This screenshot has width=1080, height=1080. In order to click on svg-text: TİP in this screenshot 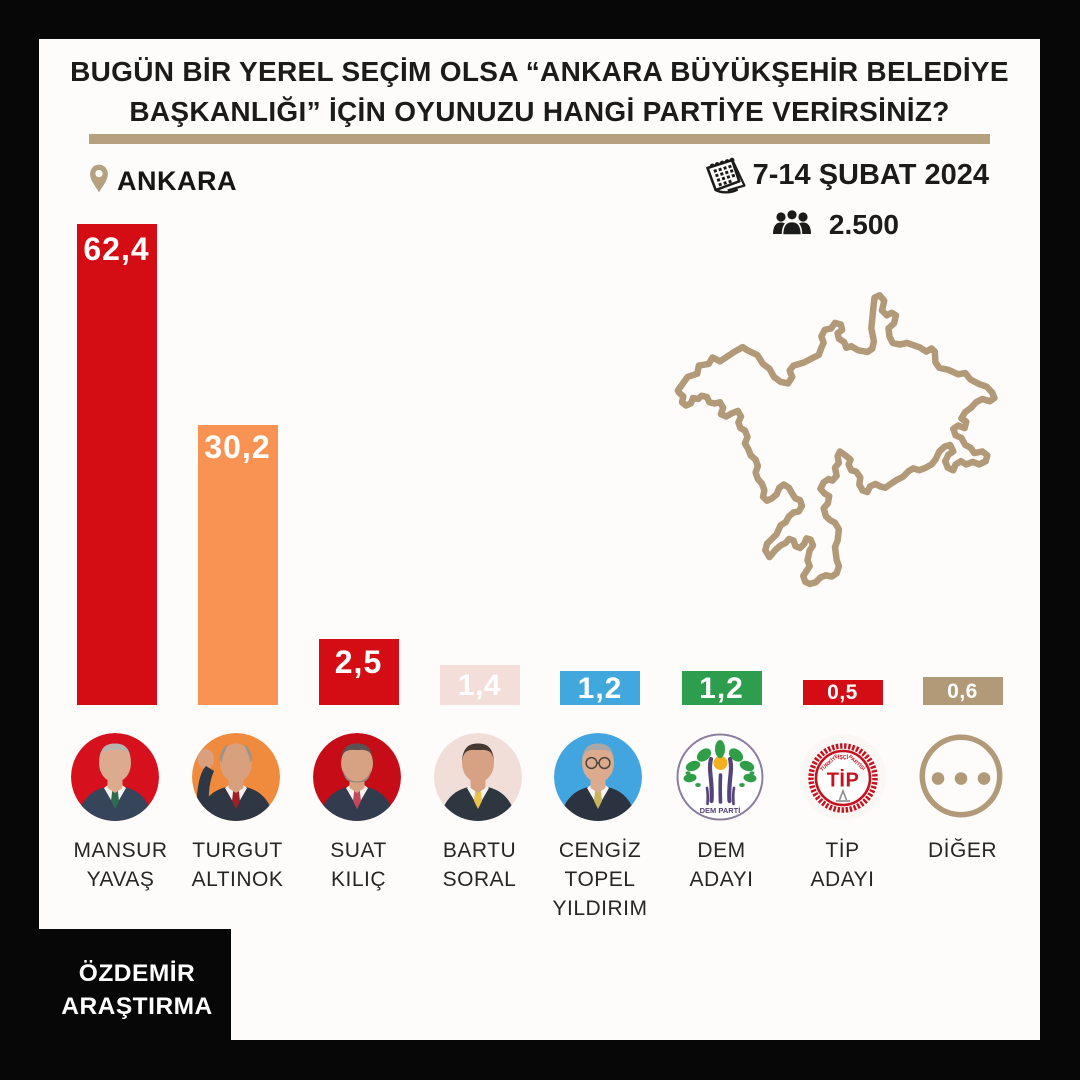, I will do `click(842, 780)`.